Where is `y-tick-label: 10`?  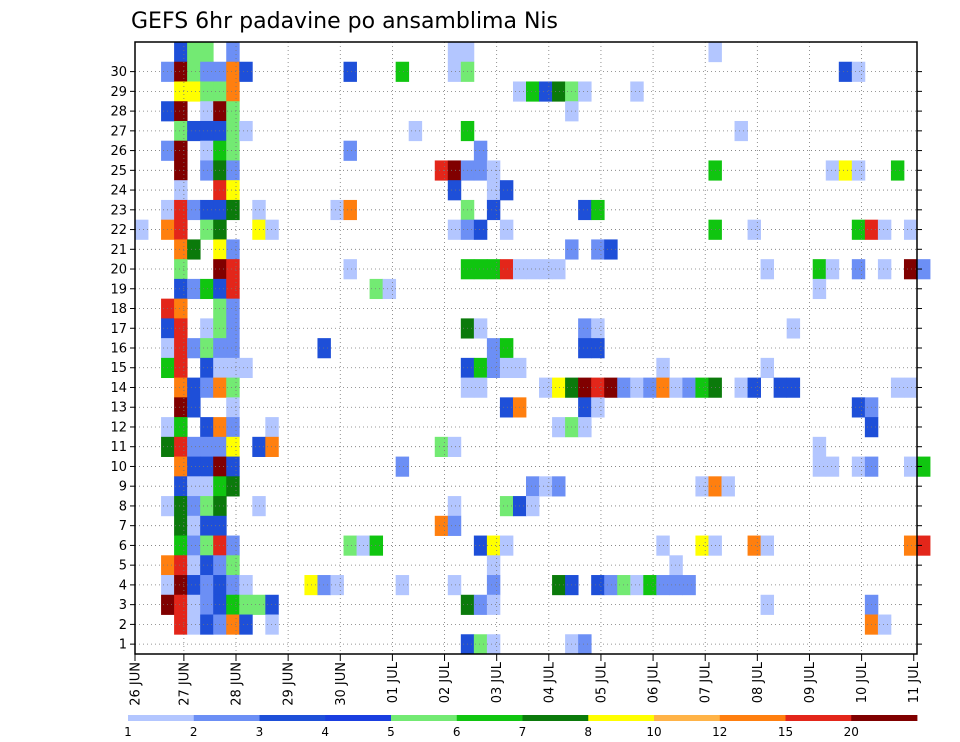
y-tick-label: 10 is located at coordinates (118, 467).